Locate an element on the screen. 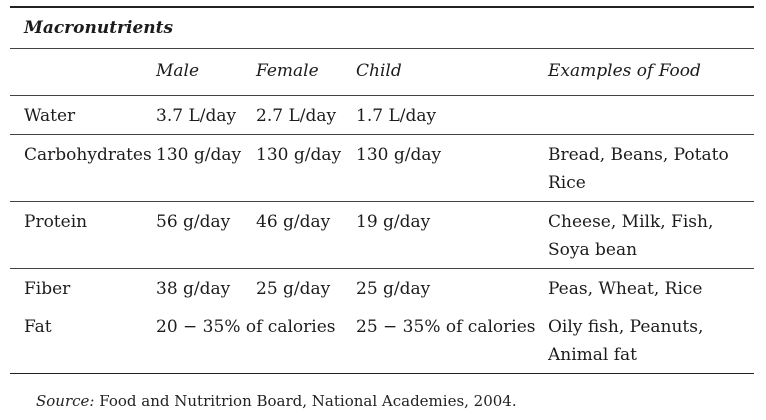 This screenshot has height=420, width=766. male-value: 130 g/day is located at coordinates (199, 155).